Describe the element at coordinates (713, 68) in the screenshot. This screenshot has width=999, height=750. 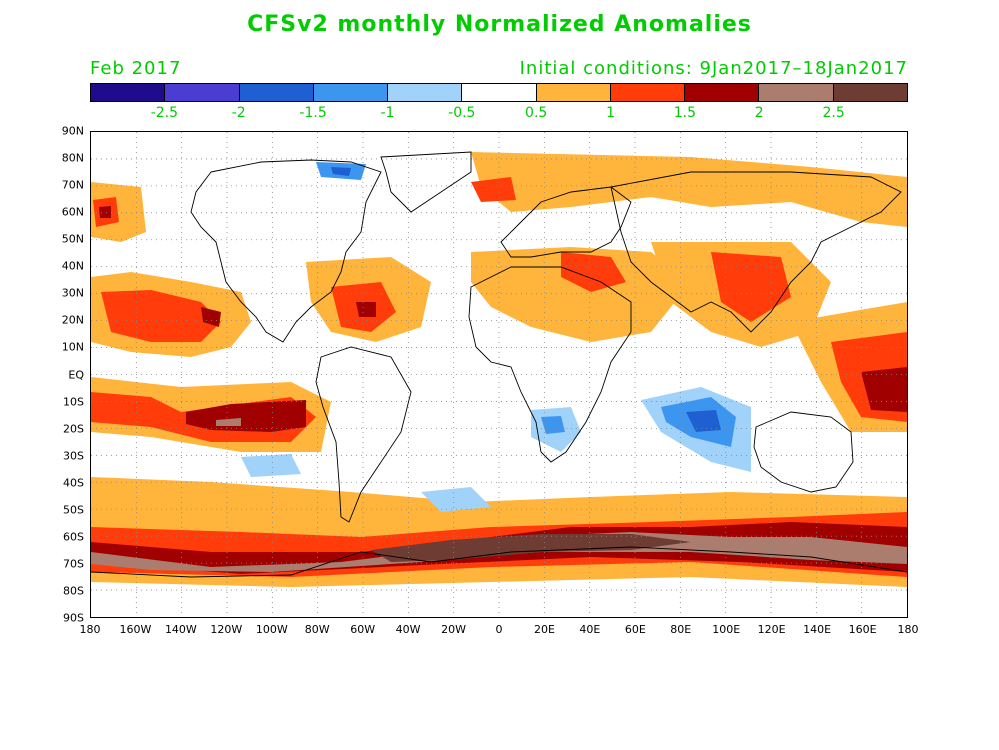
I see `initial-conditions: Initial conditions: 9Jan2017–18Jan2017` at that location.